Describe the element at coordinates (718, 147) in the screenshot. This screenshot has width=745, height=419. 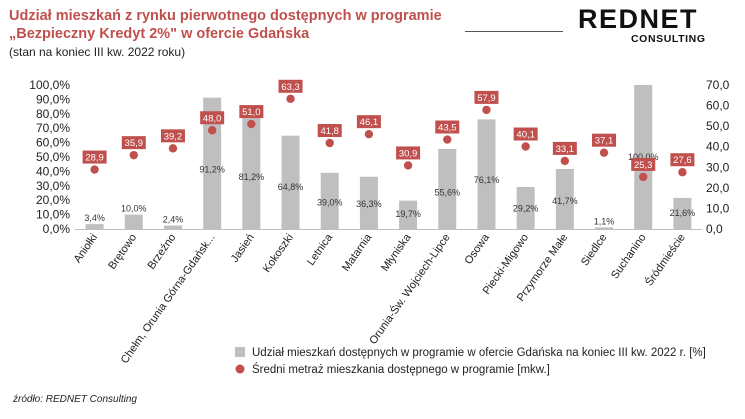
I see `y-right-tick-label: 40,0` at that location.